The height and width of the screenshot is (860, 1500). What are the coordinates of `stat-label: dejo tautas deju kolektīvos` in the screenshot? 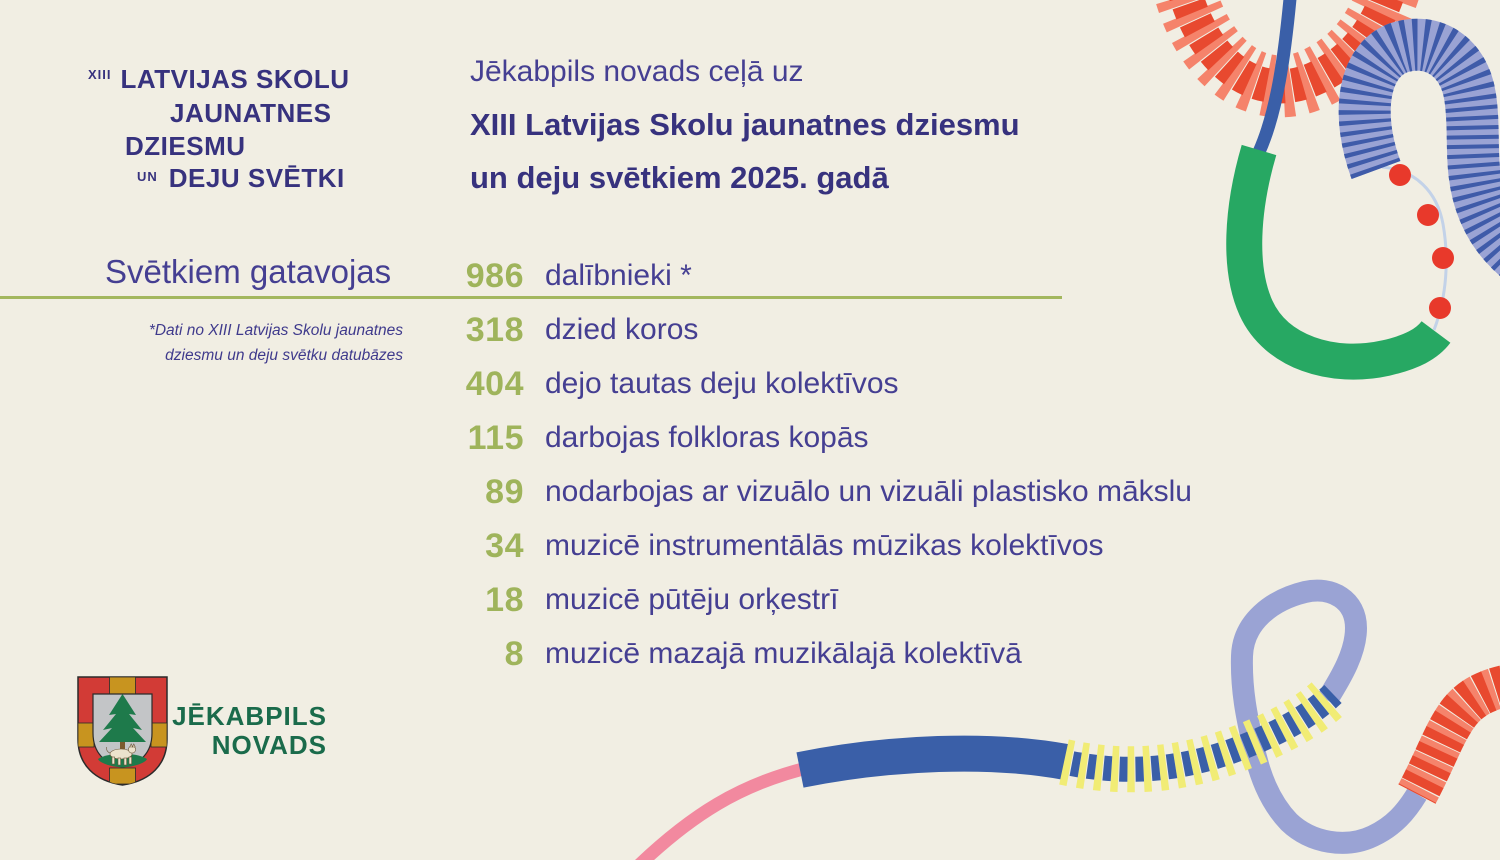 It's located at (722, 383).